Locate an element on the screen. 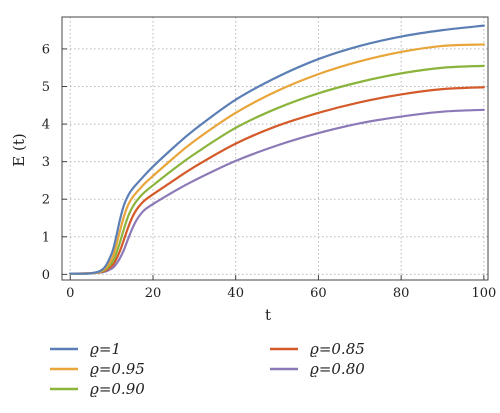 The width and height of the screenshot is (500, 413). x-tick-label: 100 is located at coordinates (483, 293).